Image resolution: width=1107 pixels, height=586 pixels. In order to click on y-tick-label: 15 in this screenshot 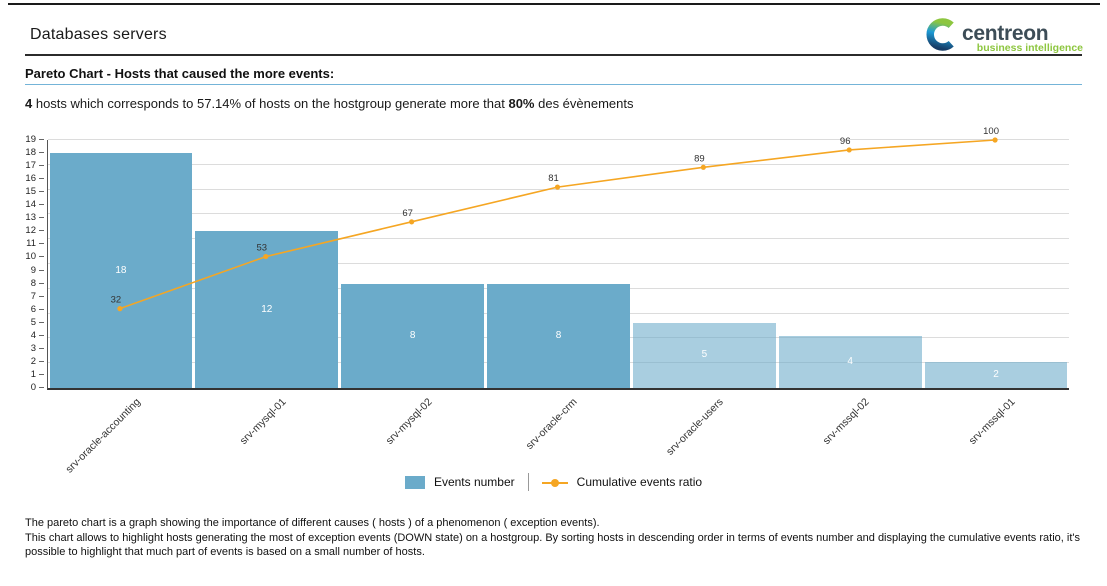, I will do `click(30, 192)`.